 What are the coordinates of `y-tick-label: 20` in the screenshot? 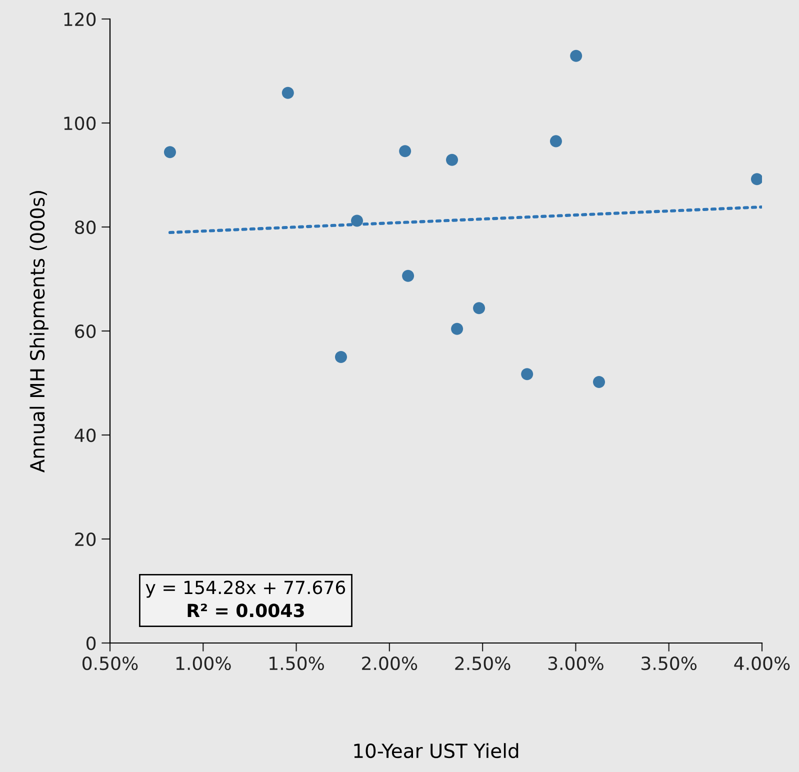 It's located at (85, 539).